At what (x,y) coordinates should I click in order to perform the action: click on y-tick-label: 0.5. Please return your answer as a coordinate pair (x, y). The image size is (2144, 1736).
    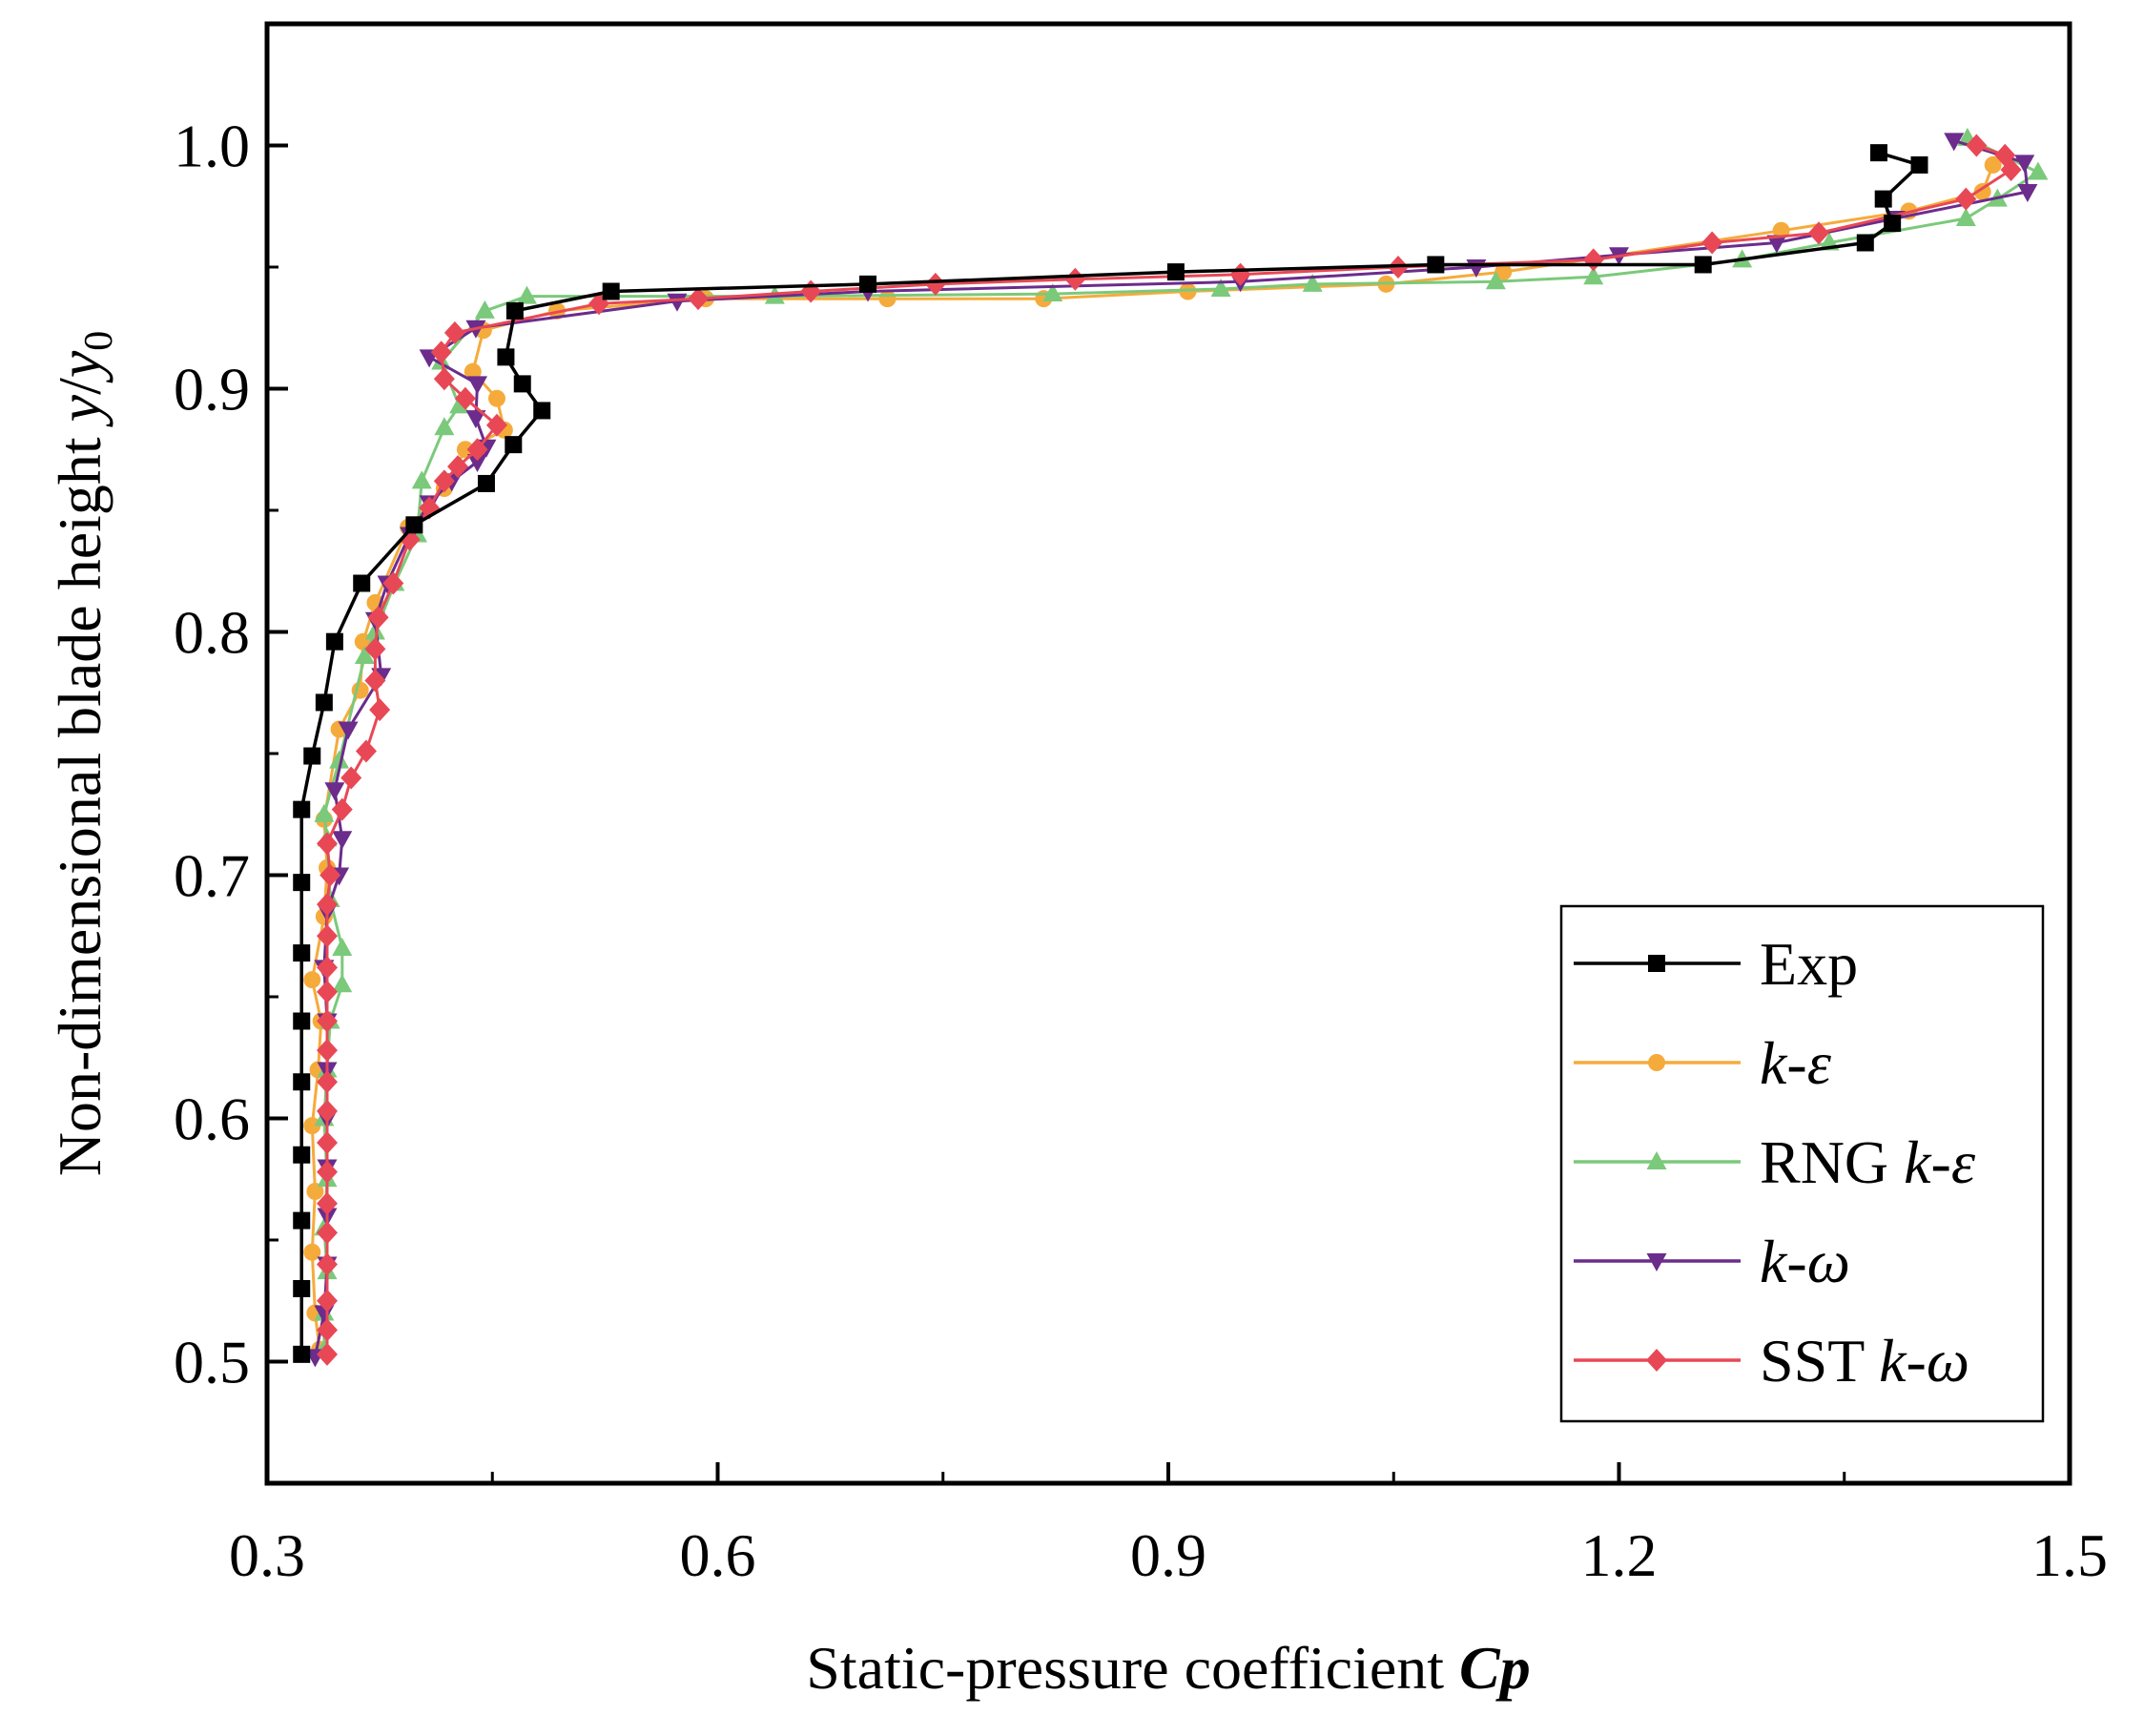
    Looking at the image, I should click on (212, 1362).